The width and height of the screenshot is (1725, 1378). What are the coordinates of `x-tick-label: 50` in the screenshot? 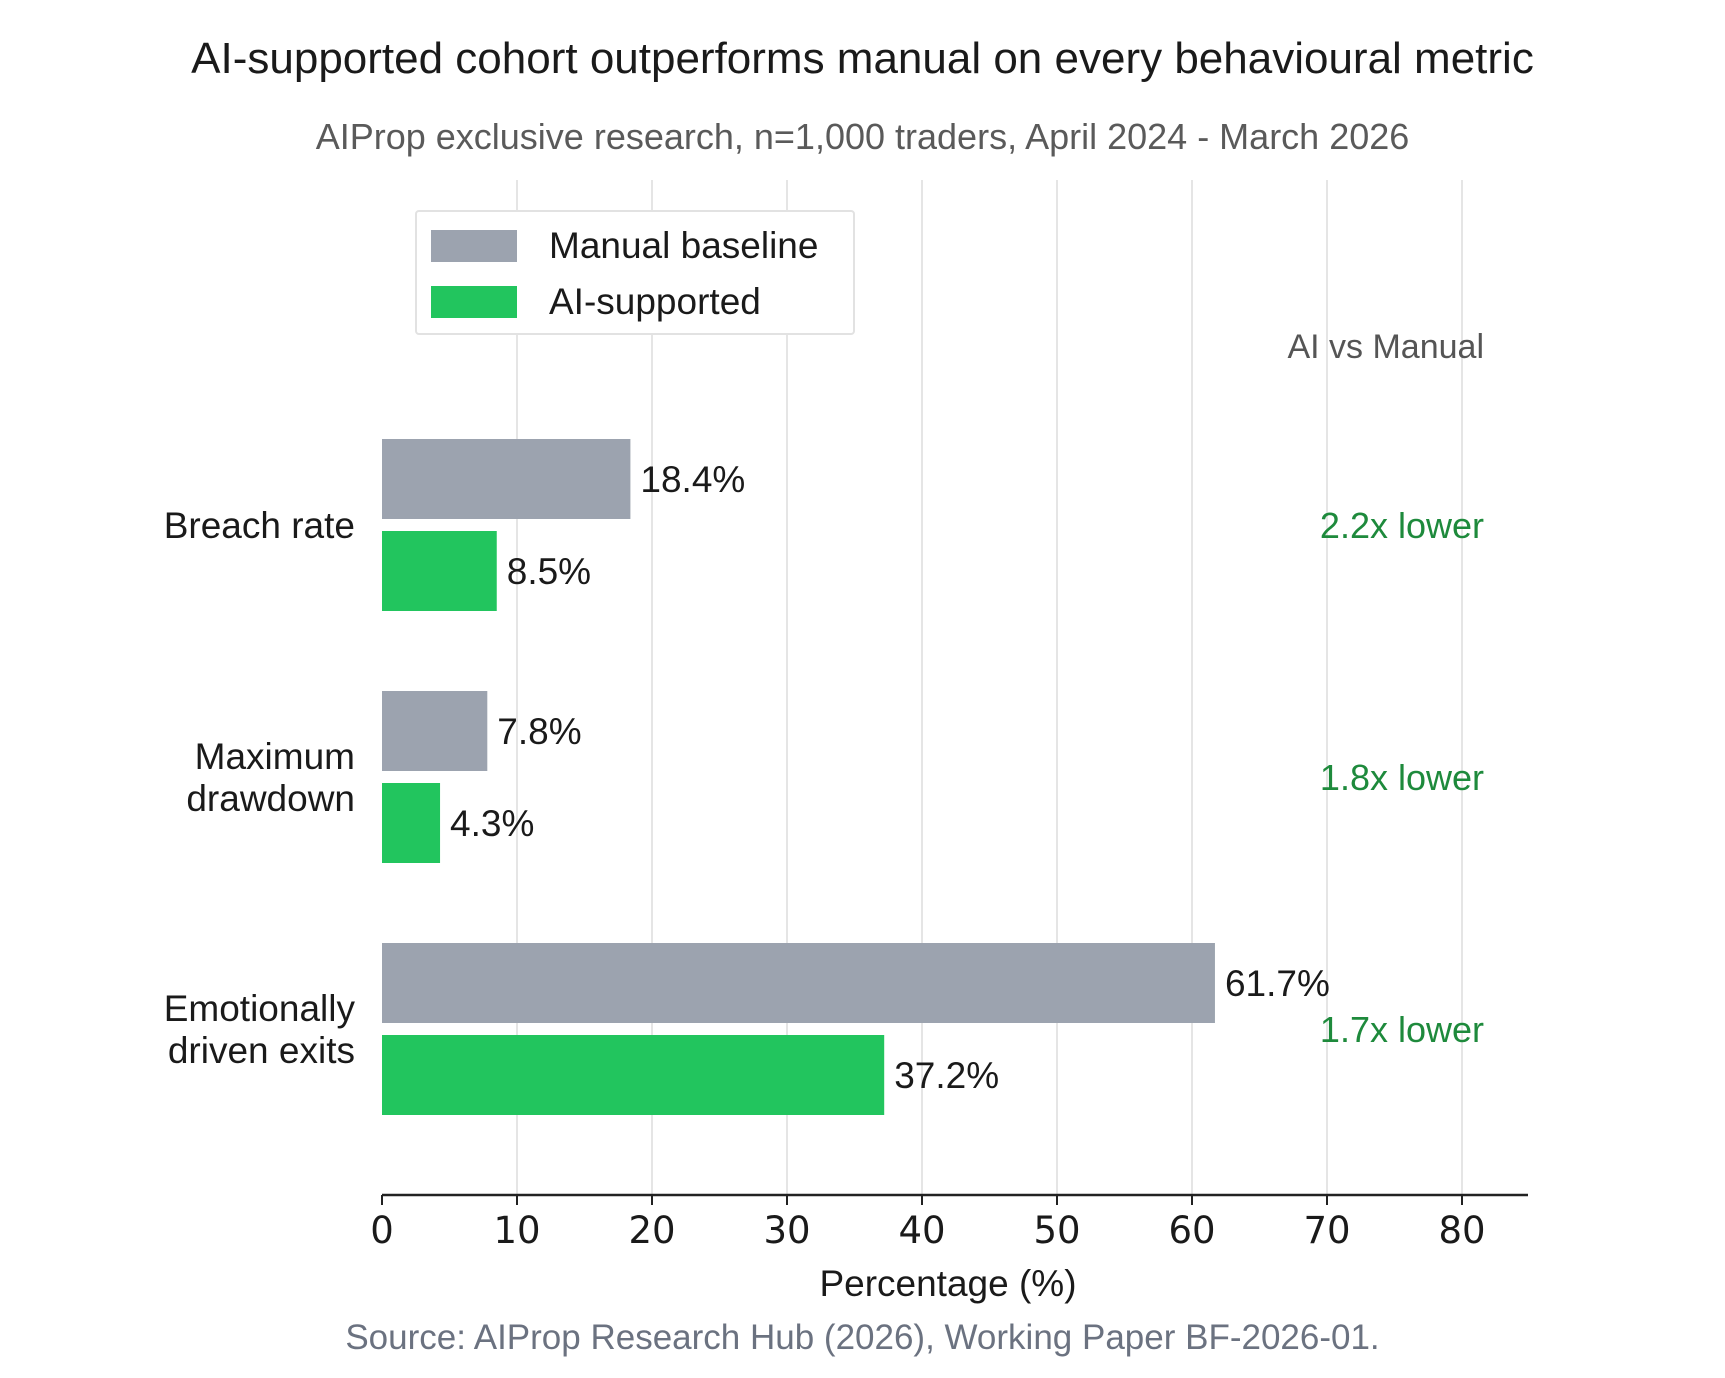 It's located at (1056, 1230).